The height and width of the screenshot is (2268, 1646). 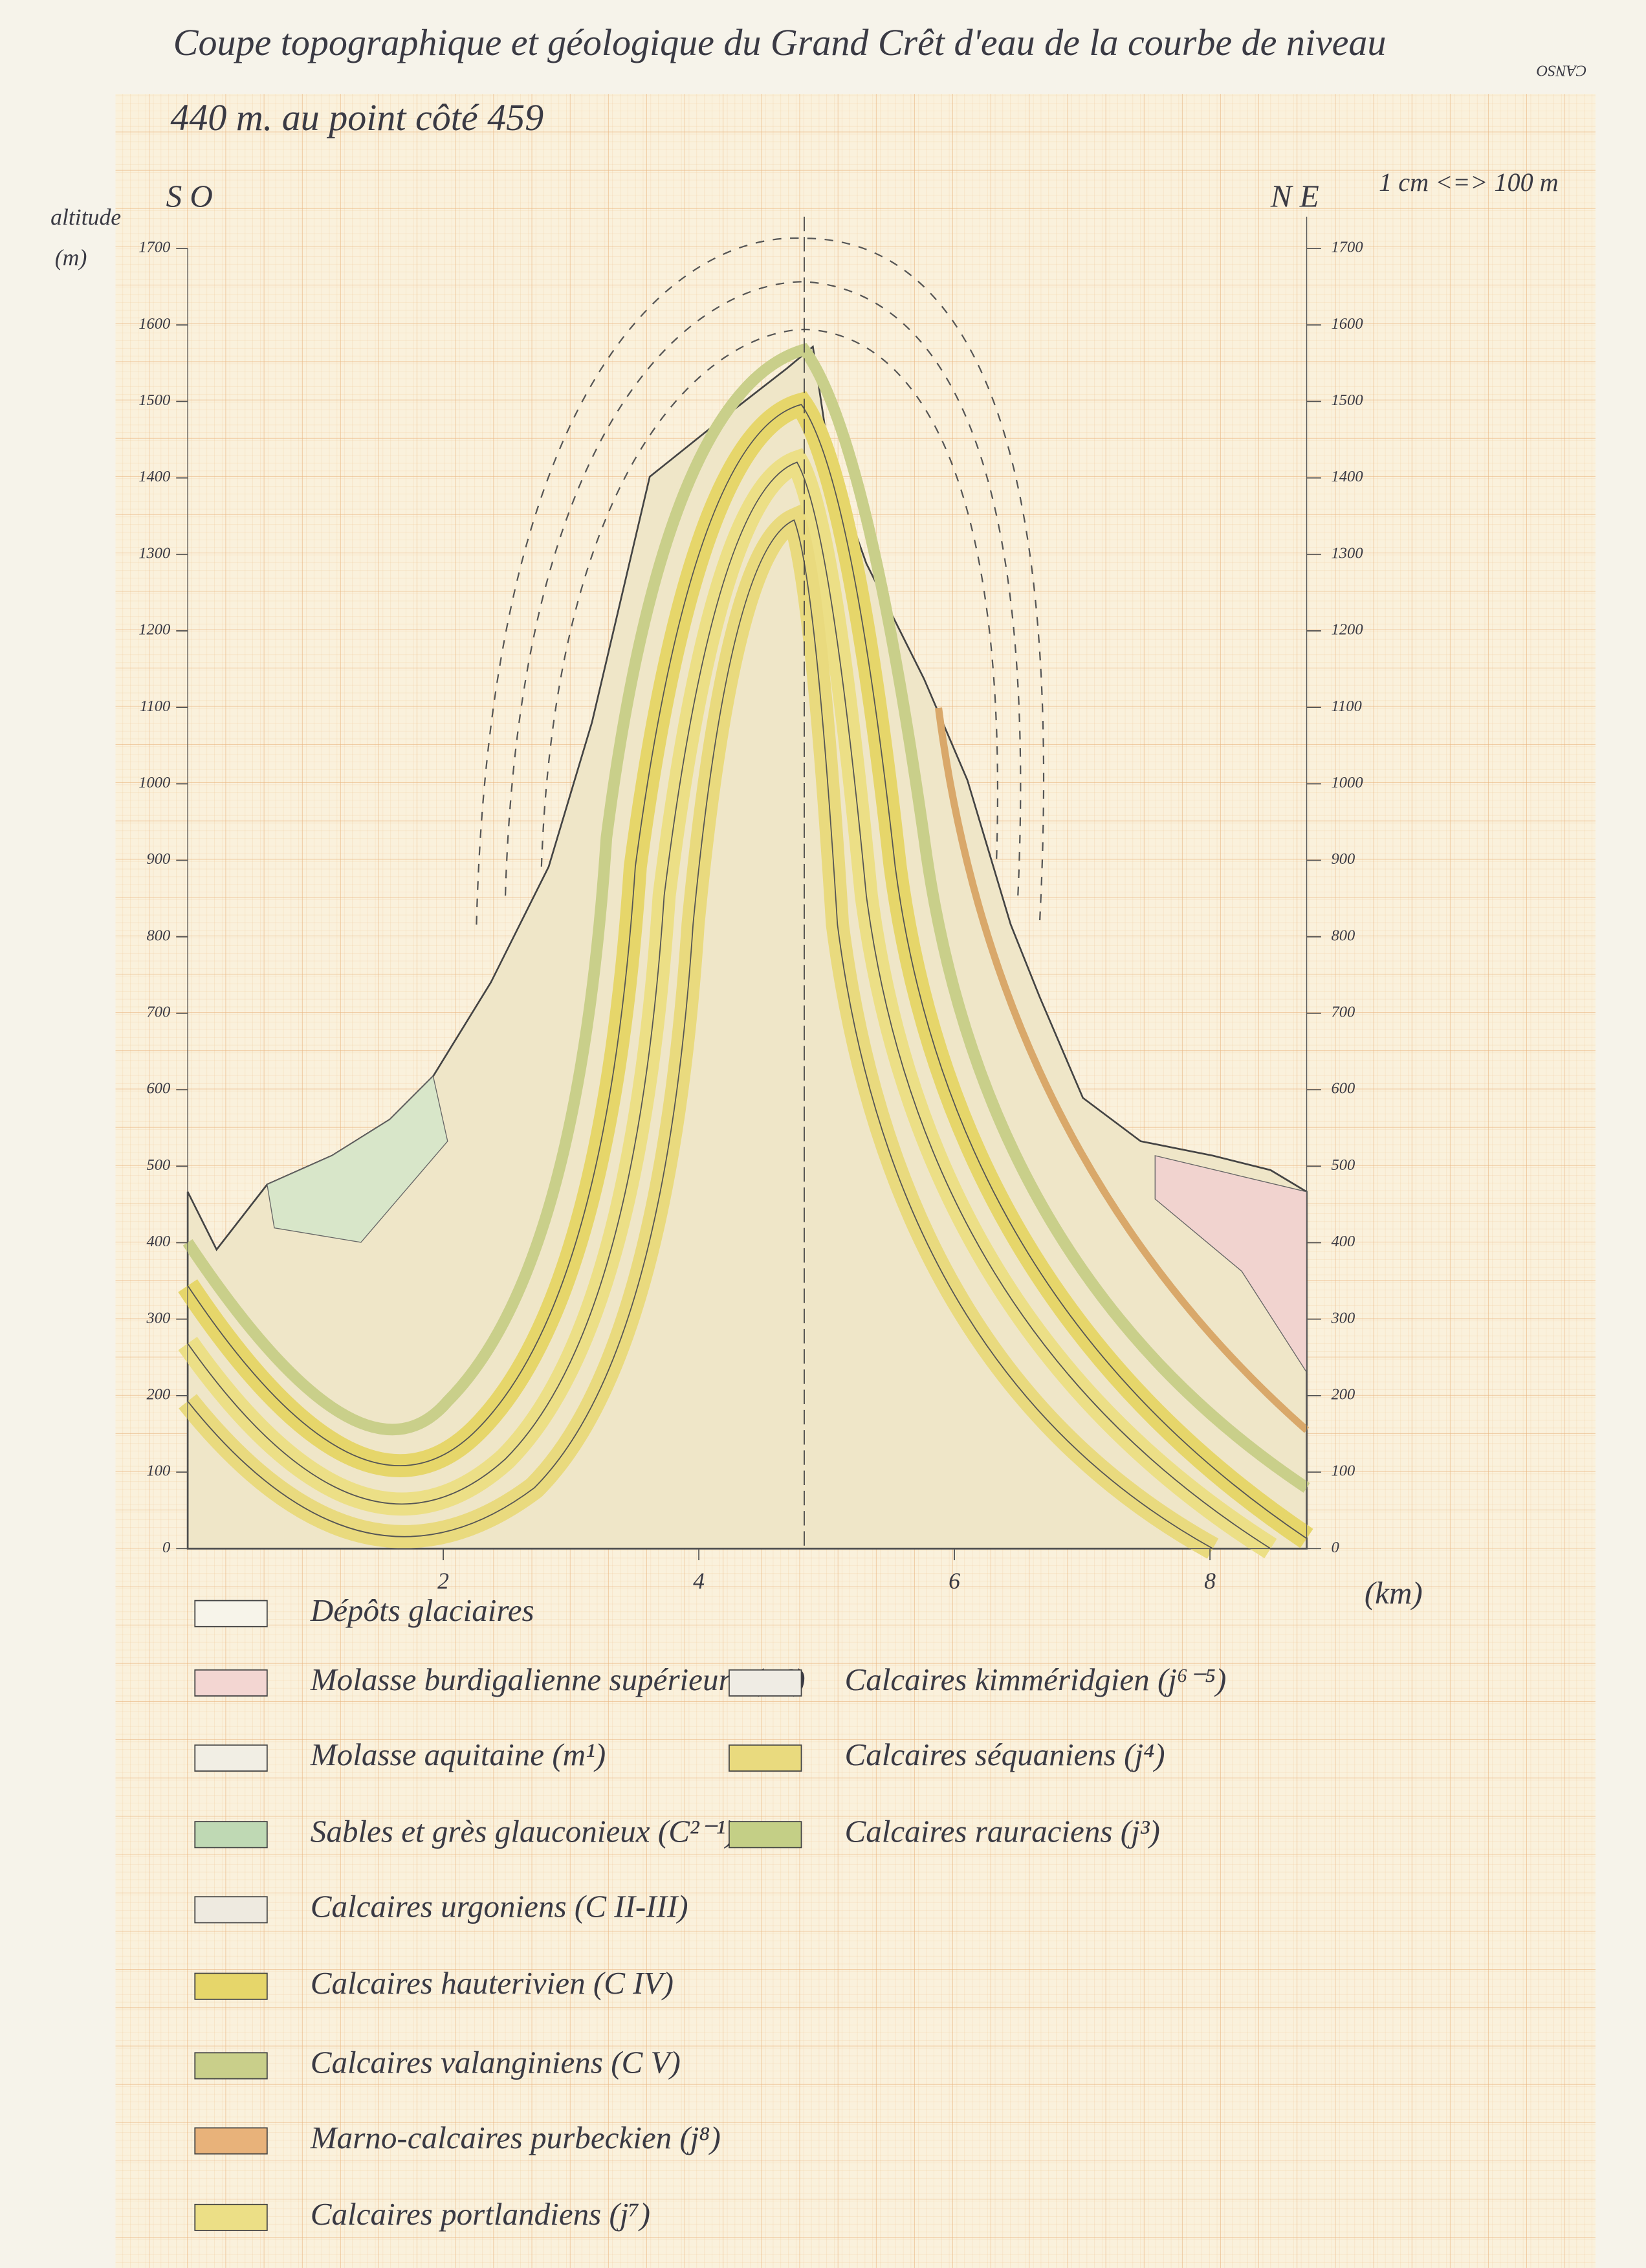 What do you see at coordinates (515, 2137) in the screenshot?
I see `legend-label: Marno-calcaires purbeckien (j⁸)` at bounding box center [515, 2137].